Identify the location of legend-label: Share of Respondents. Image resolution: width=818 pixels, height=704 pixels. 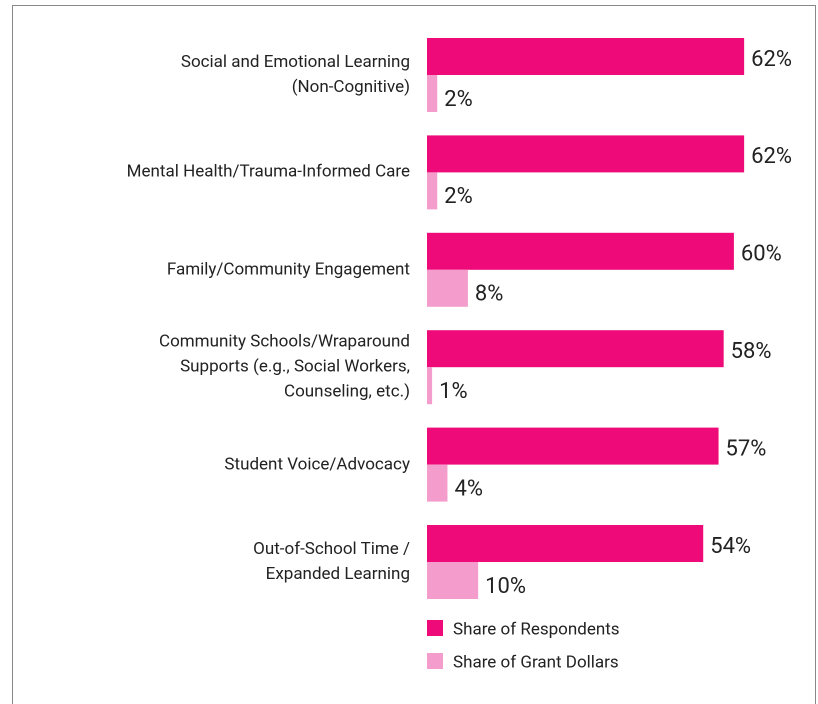
(536, 629).